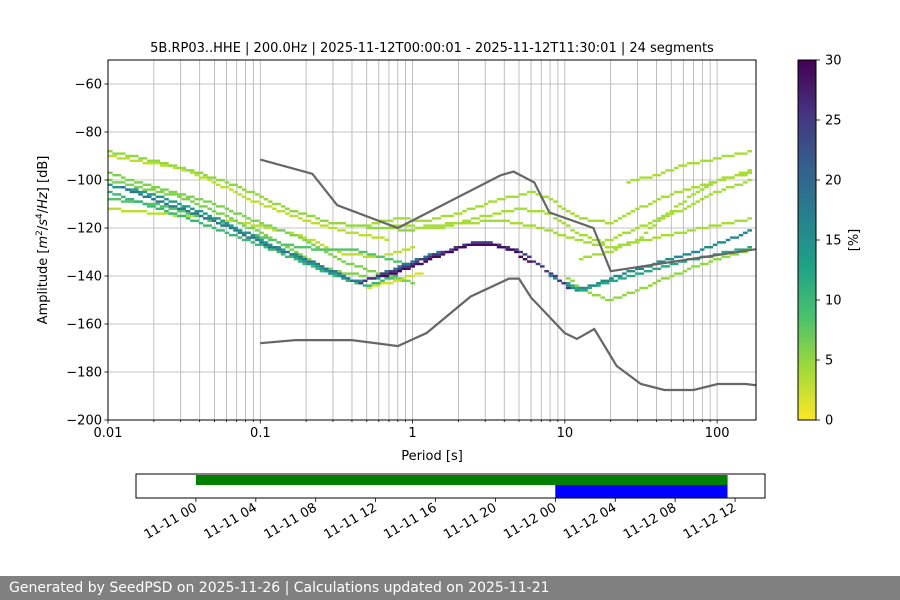 Image resolution: width=900 pixels, height=600 pixels. What do you see at coordinates (84, 325) in the screenshot?
I see `y-tick-label: −160` at bounding box center [84, 325].